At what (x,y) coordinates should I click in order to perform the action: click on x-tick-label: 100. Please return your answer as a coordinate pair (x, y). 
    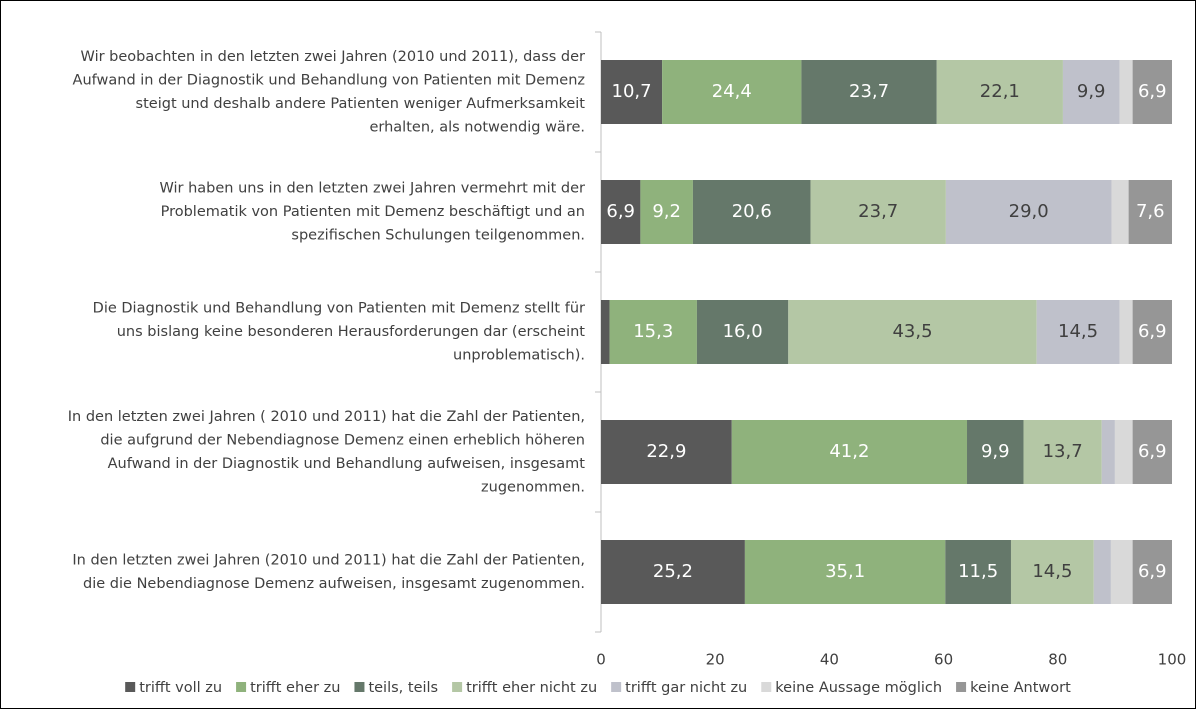
    Looking at the image, I should click on (1172, 660).